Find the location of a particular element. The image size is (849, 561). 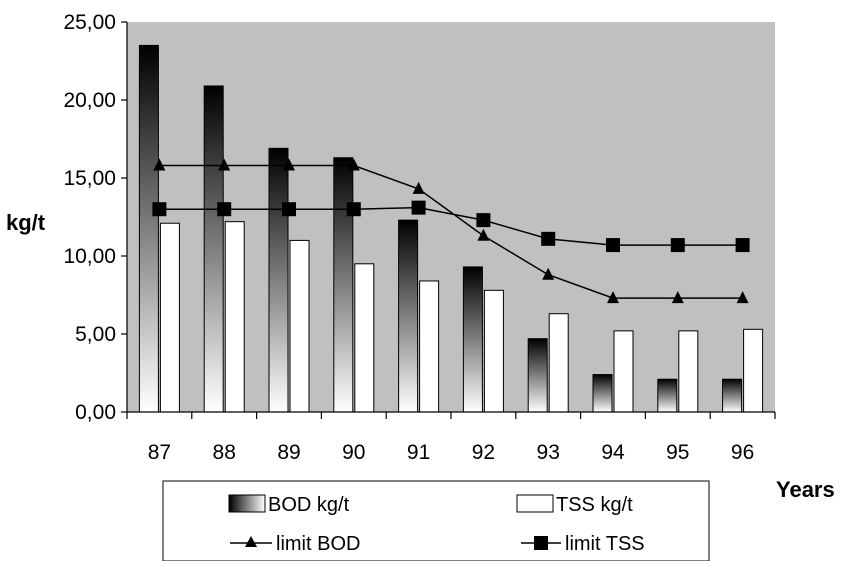

legend-label-tss: TSS kg/t is located at coordinates (594, 505).